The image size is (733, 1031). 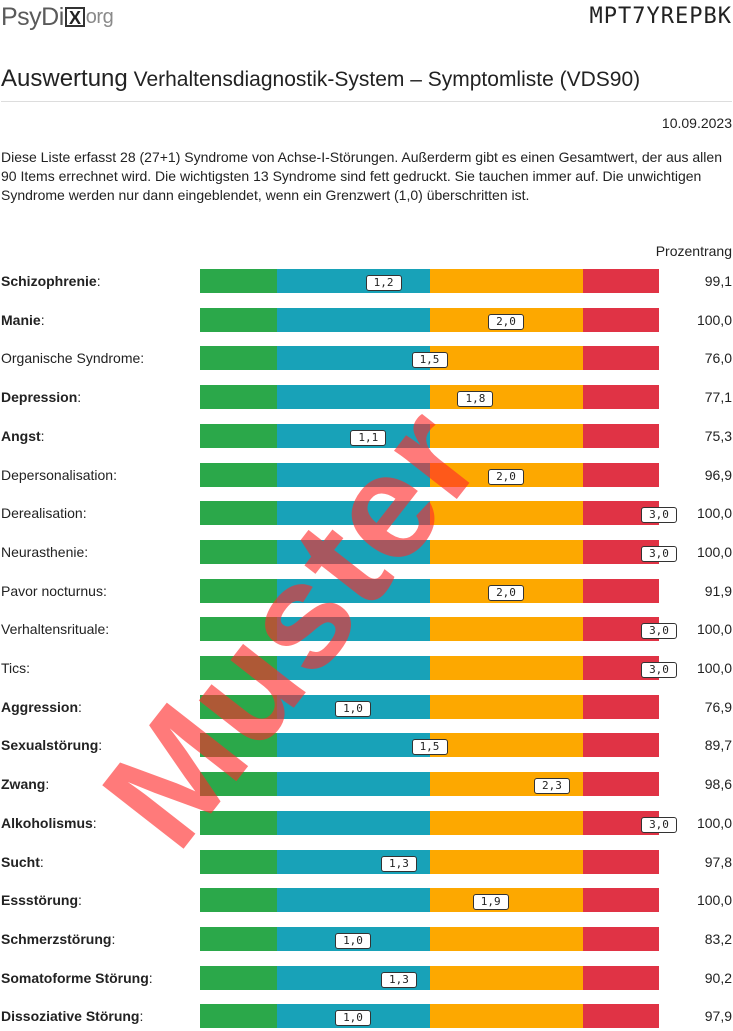 I want to click on syndrome-label: Aggression:, so click(x=41, y=707).